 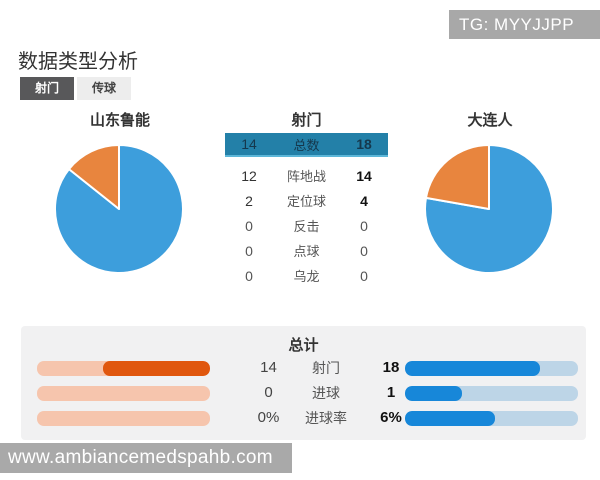 What do you see at coordinates (78, 62) in the screenshot?
I see `page-title: 数据类型分析` at bounding box center [78, 62].